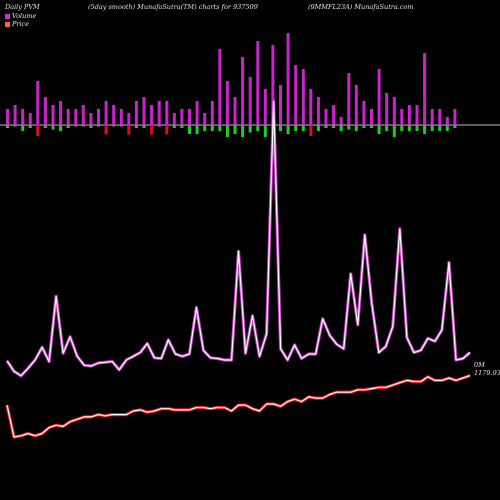 This screenshot has width=500, height=500. I want to click on legend-price: Price, so click(17, 24).